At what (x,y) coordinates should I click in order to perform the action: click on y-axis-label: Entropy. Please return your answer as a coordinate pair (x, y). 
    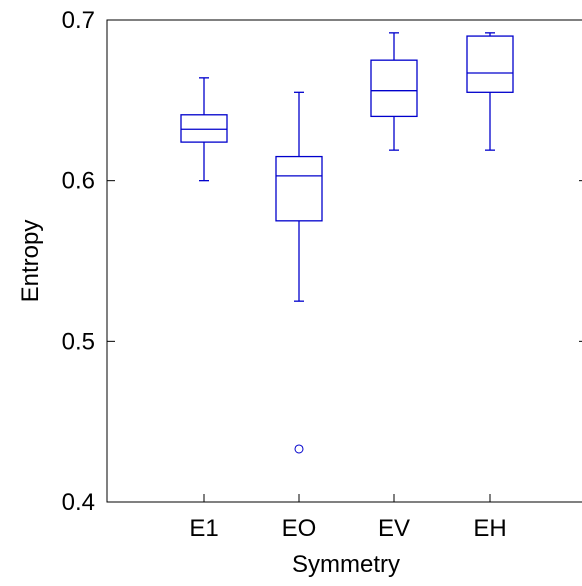
    Looking at the image, I should click on (30, 261).